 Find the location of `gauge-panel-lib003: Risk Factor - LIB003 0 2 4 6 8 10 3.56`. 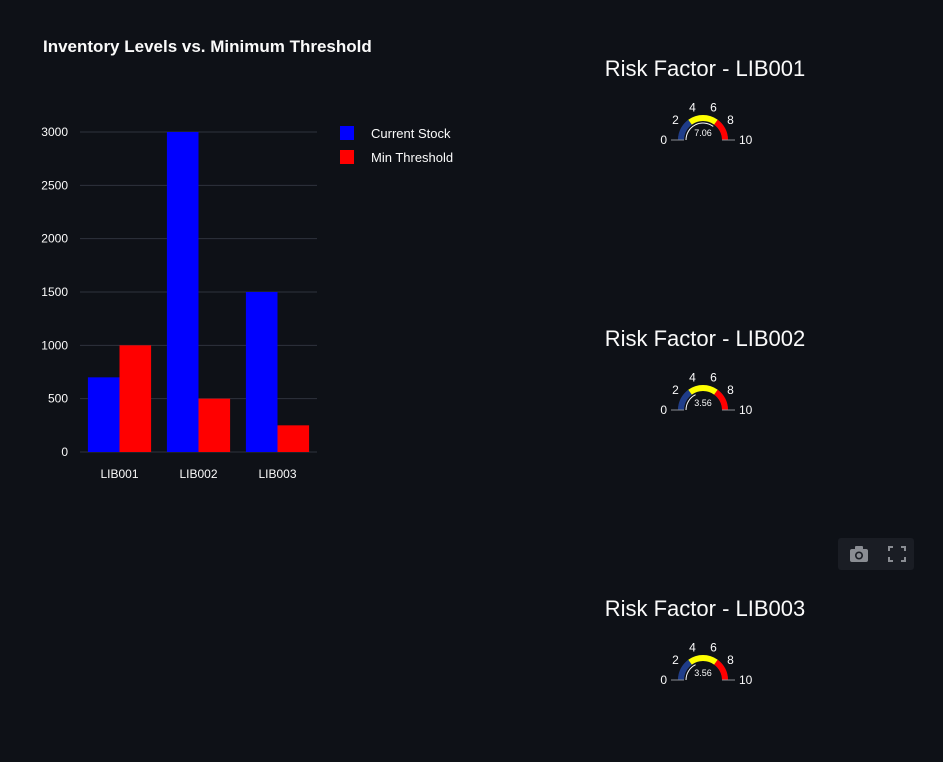

gauge-panel-lib003: Risk Factor - LIB003 0 2 4 6 8 10 3.56 is located at coordinates (705, 671).